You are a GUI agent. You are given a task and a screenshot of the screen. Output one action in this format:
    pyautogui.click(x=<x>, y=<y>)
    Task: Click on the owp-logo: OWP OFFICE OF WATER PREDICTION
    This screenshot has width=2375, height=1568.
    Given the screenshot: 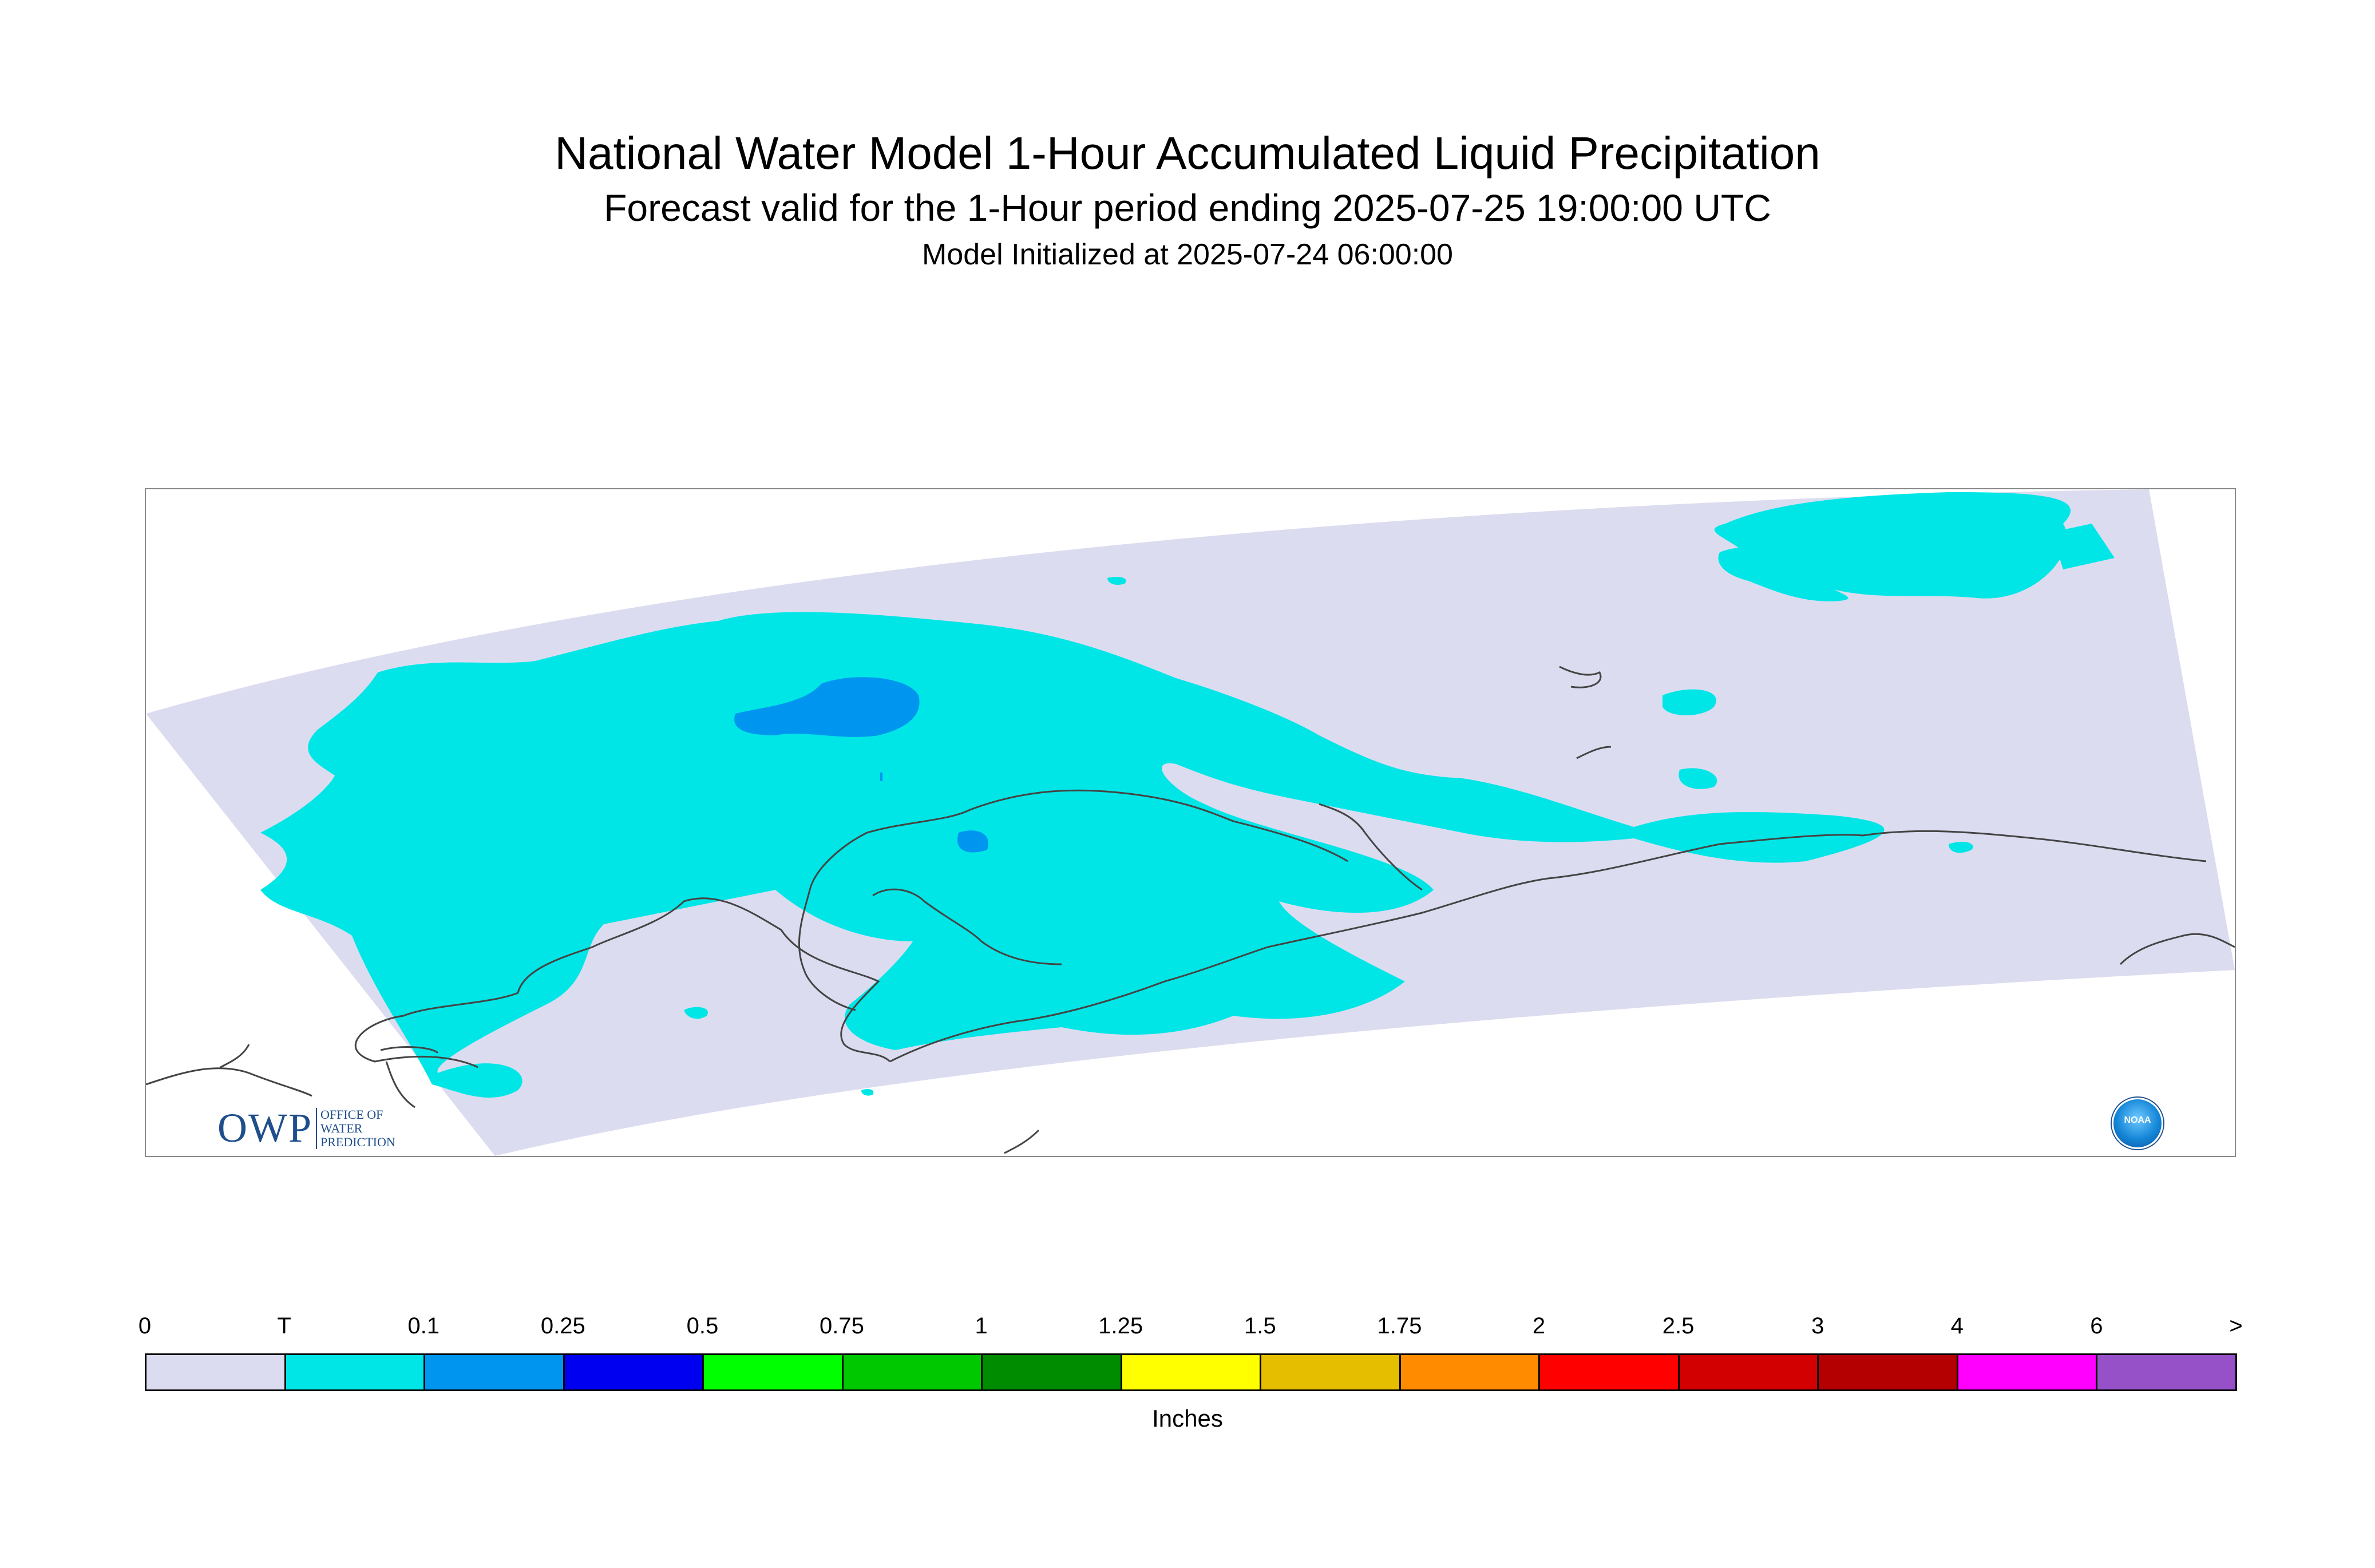 What is the action you would take?
    pyautogui.click(x=306, y=1128)
    